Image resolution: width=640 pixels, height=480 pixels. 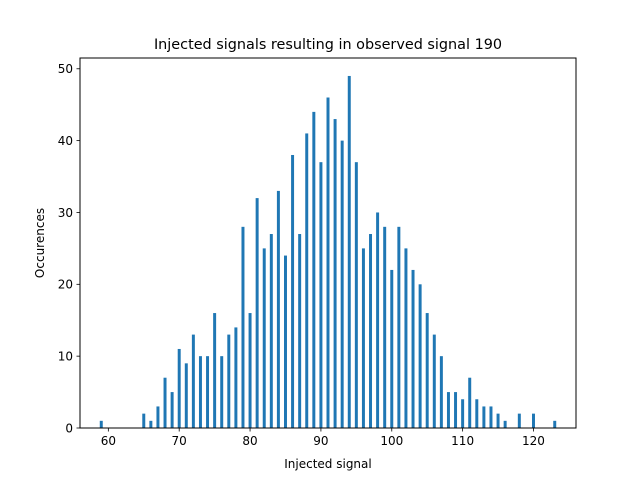 I want to click on x-tick-label: 100, so click(x=391, y=441).